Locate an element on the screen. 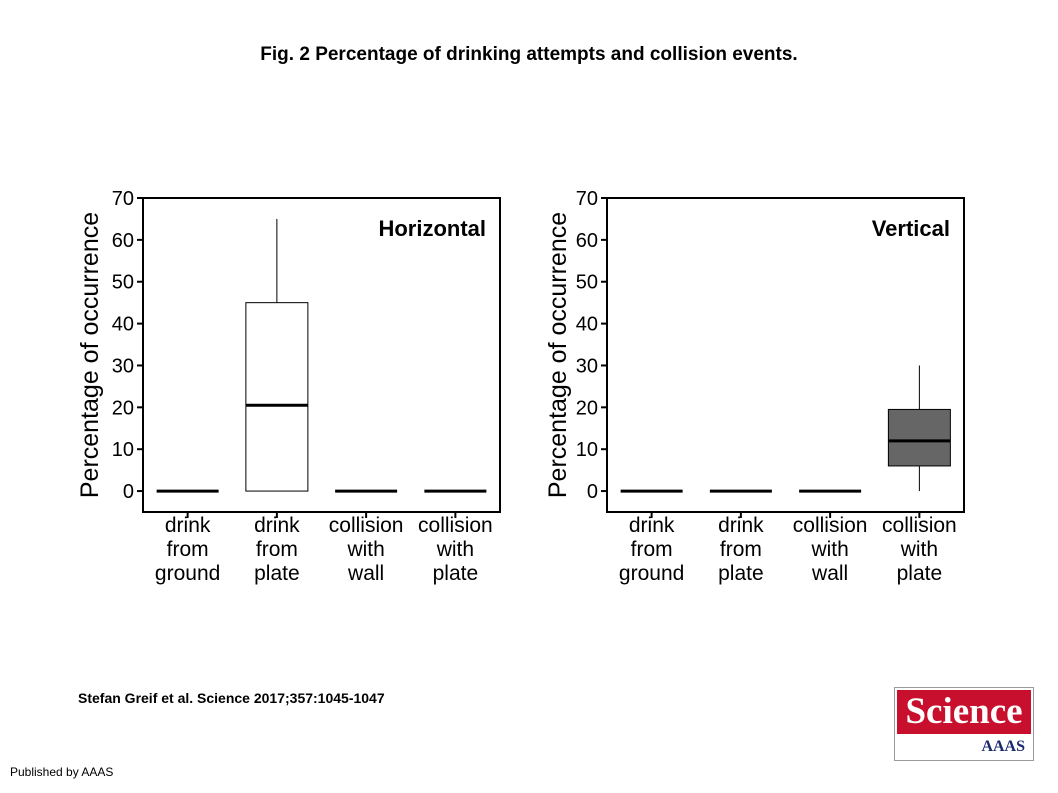 The height and width of the screenshot is (793, 1058). science-logo: Science AAAS is located at coordinates (964, 724).